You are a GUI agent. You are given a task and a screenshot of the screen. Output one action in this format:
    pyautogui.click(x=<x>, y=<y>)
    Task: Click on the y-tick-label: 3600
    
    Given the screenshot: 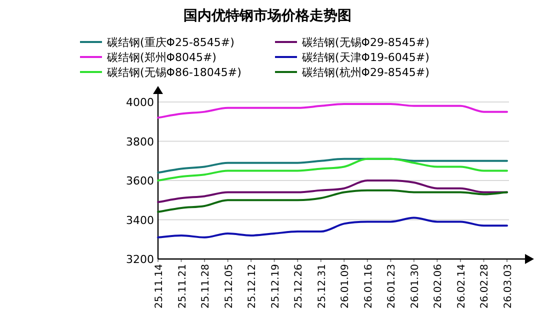 What is the action you would take?
    pyautogui.click(x=140, y=181)
    